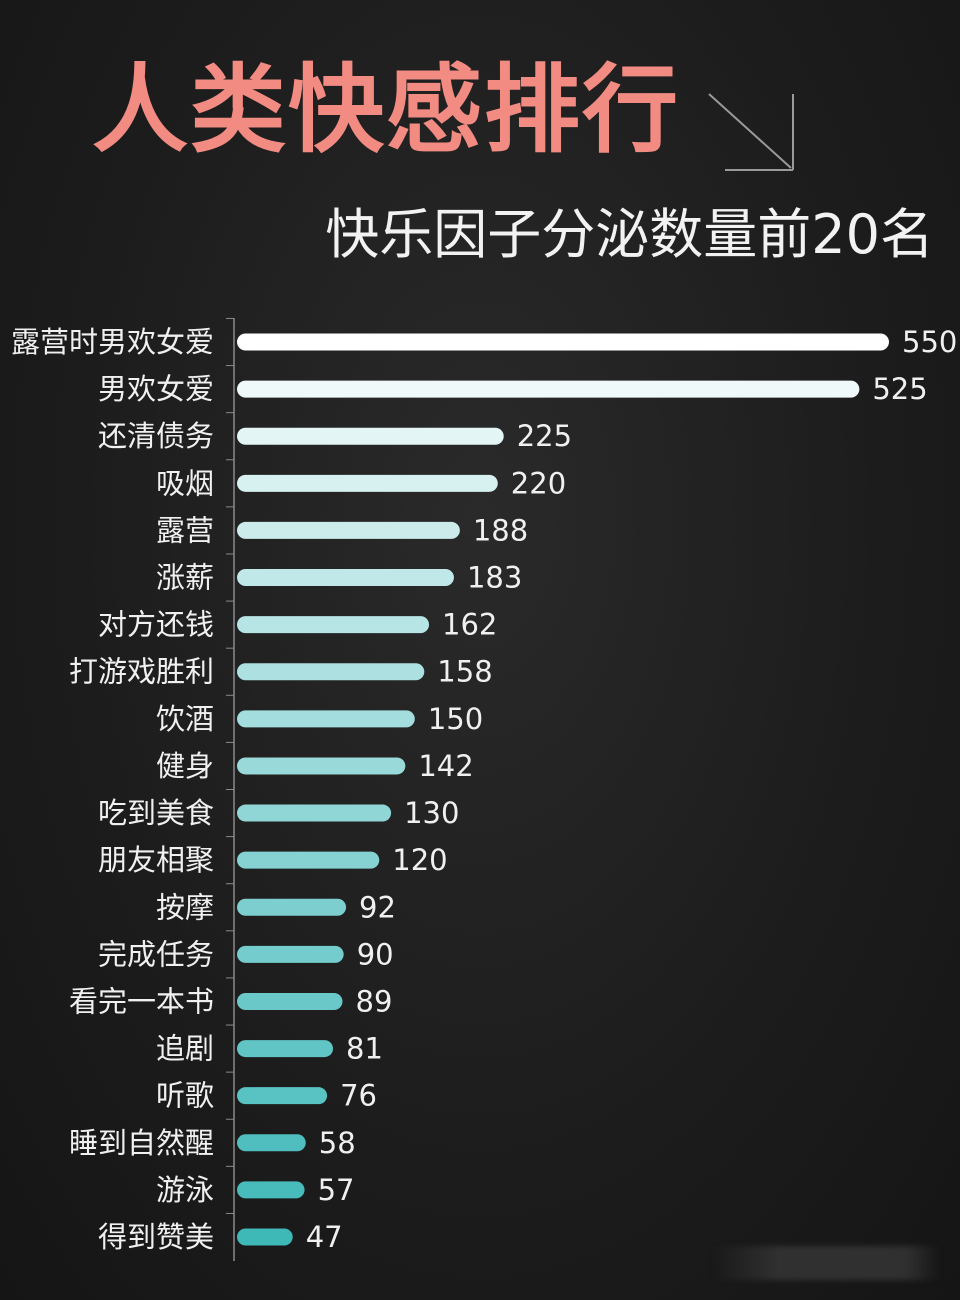 The image size is (960, 1300). I want to click on category-label: 健身, so click(185, 766).